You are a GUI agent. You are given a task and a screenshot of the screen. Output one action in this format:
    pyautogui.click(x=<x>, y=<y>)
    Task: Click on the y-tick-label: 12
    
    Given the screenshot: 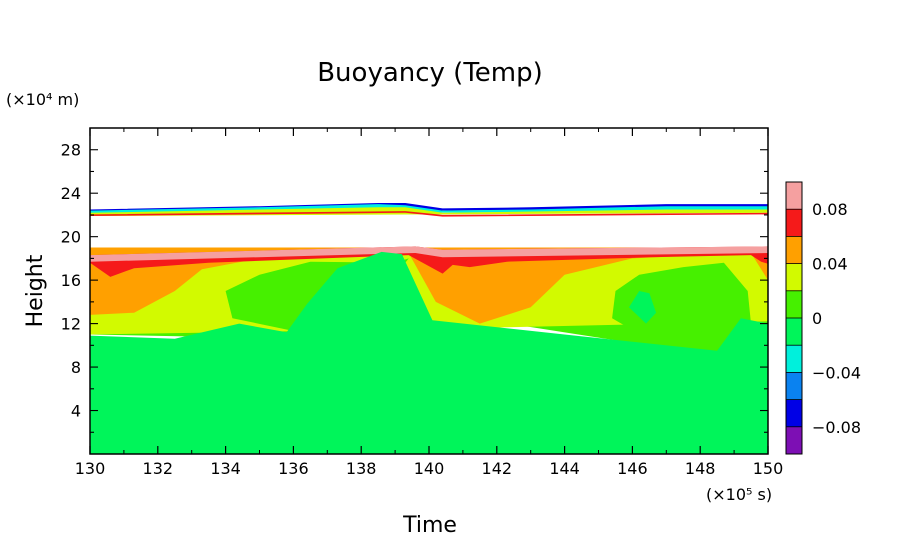 What is the action you would take?
    pyautogui.click(x=71, y=324)
    